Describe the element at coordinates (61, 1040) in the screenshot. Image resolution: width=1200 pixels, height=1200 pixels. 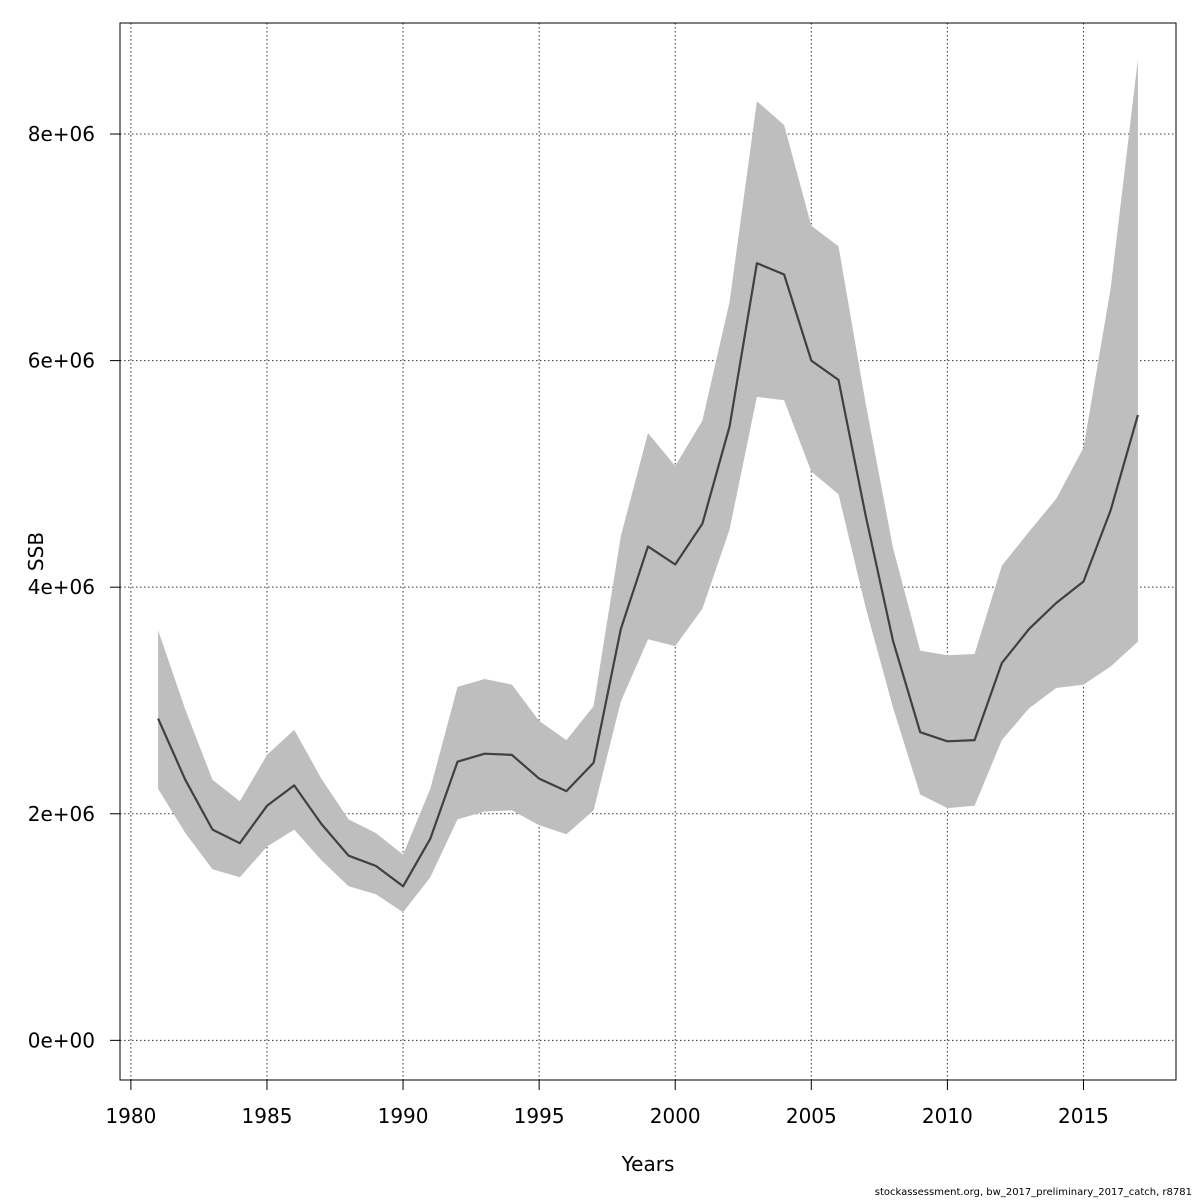
I see `y-tick-label: 0e+00` at that location.